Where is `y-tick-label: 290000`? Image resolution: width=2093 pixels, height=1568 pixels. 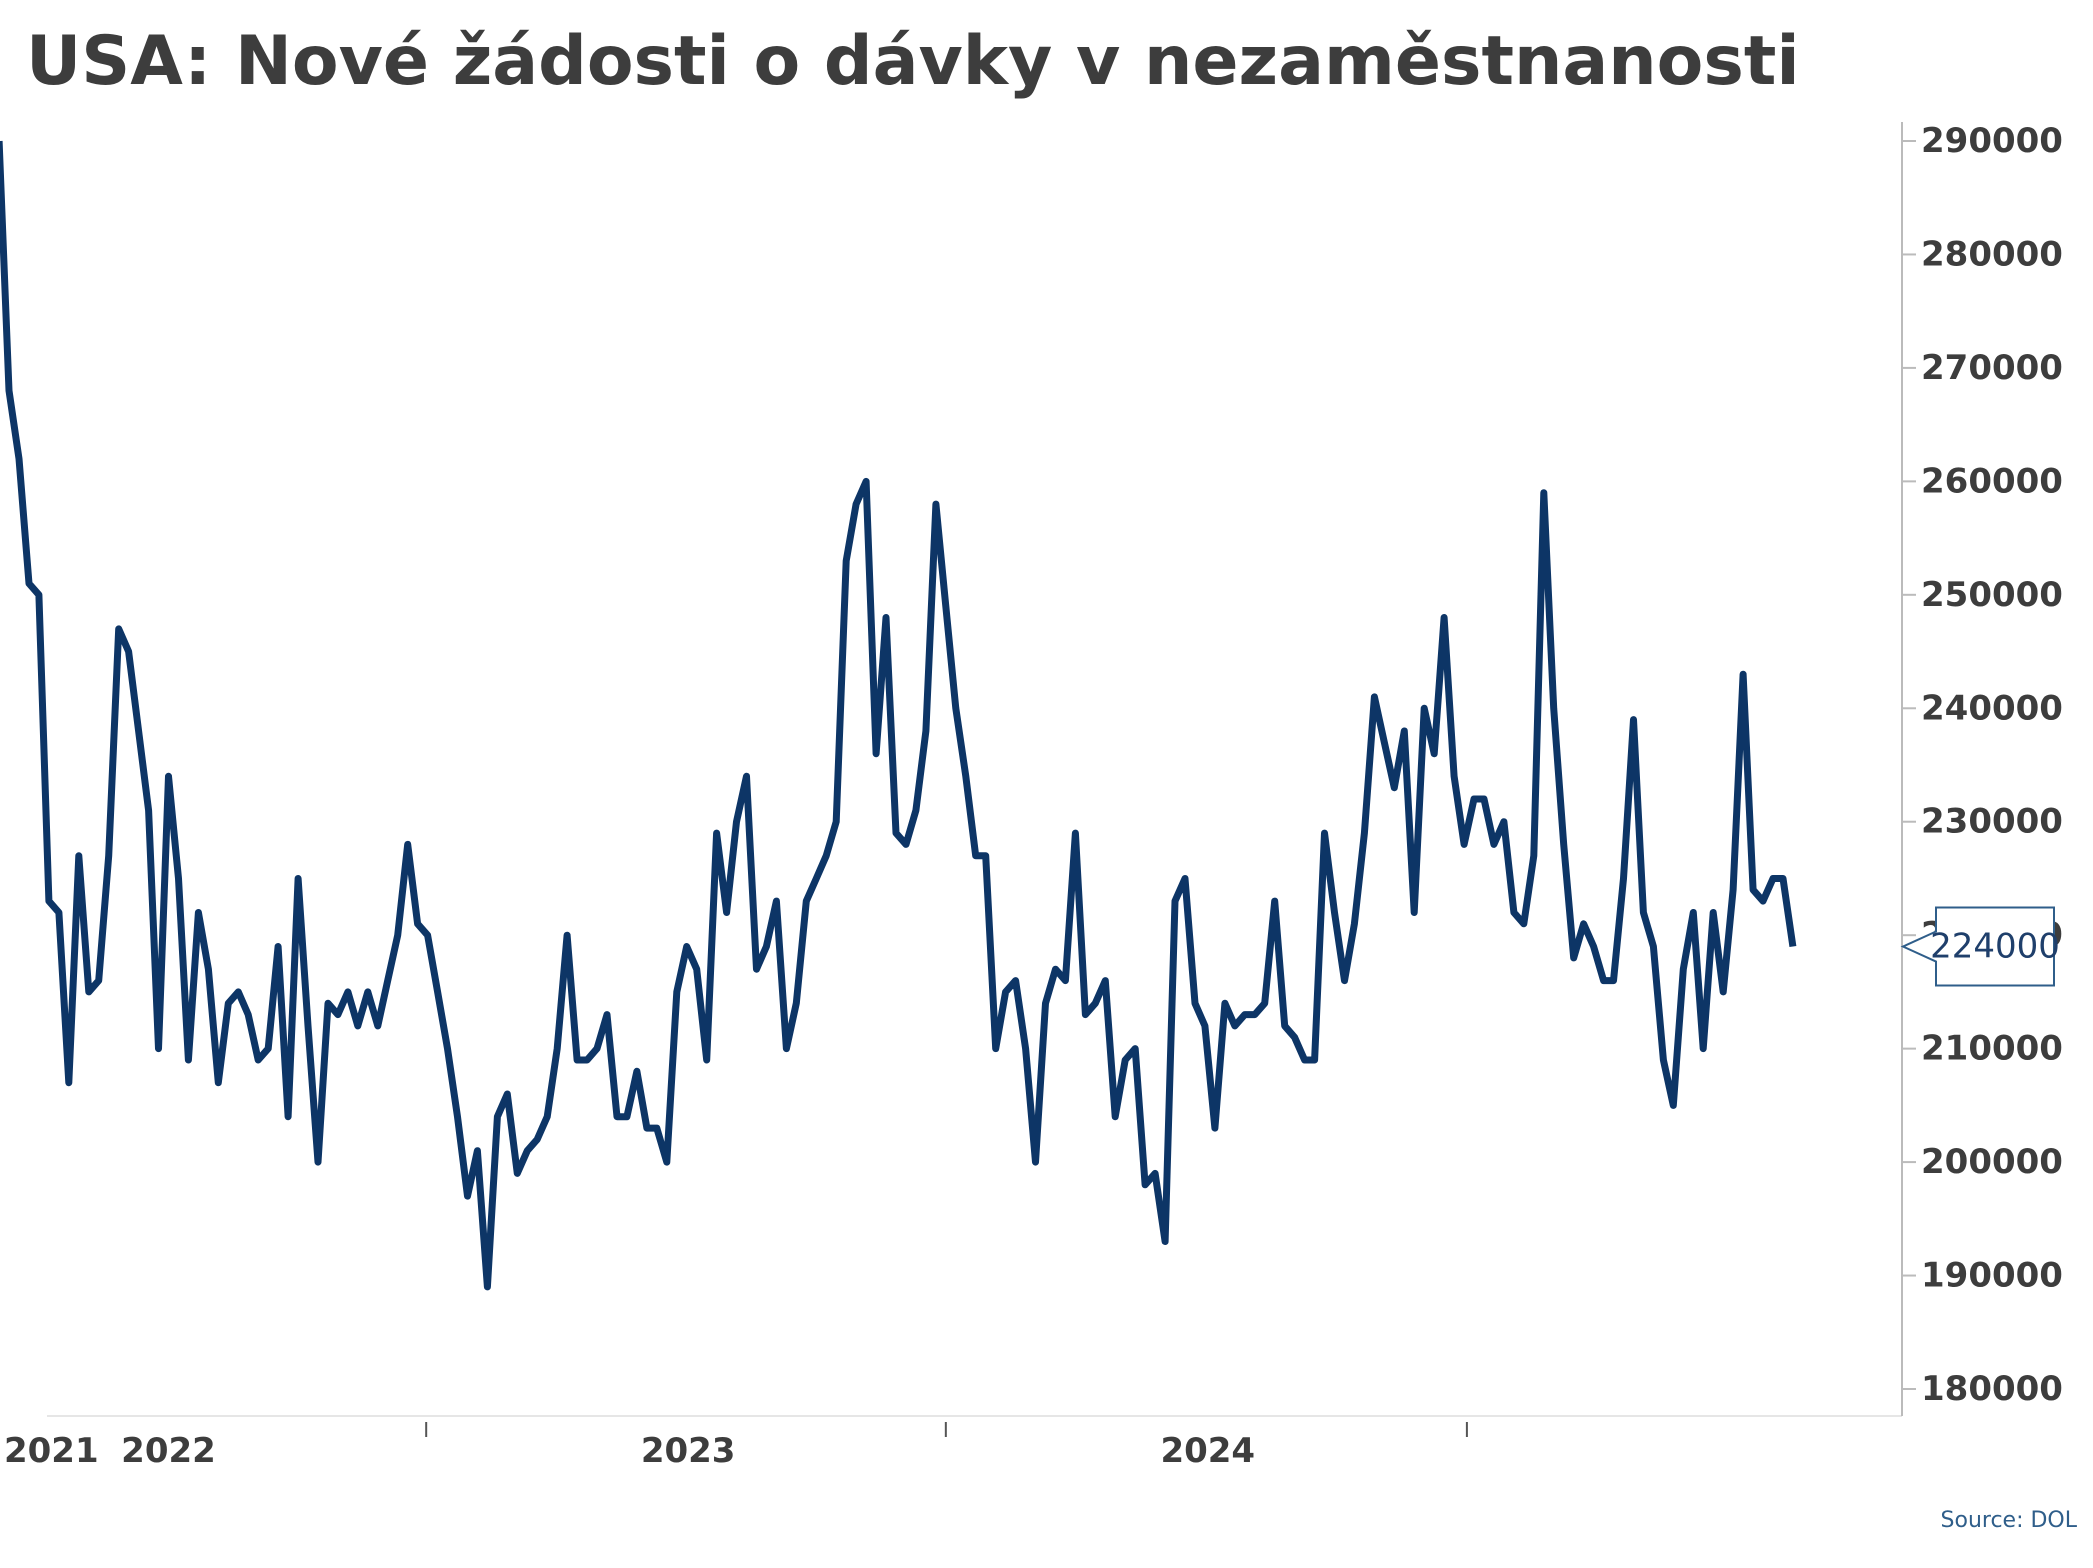
y-tick-label: 290000 is located at coordinates (1992, 141).